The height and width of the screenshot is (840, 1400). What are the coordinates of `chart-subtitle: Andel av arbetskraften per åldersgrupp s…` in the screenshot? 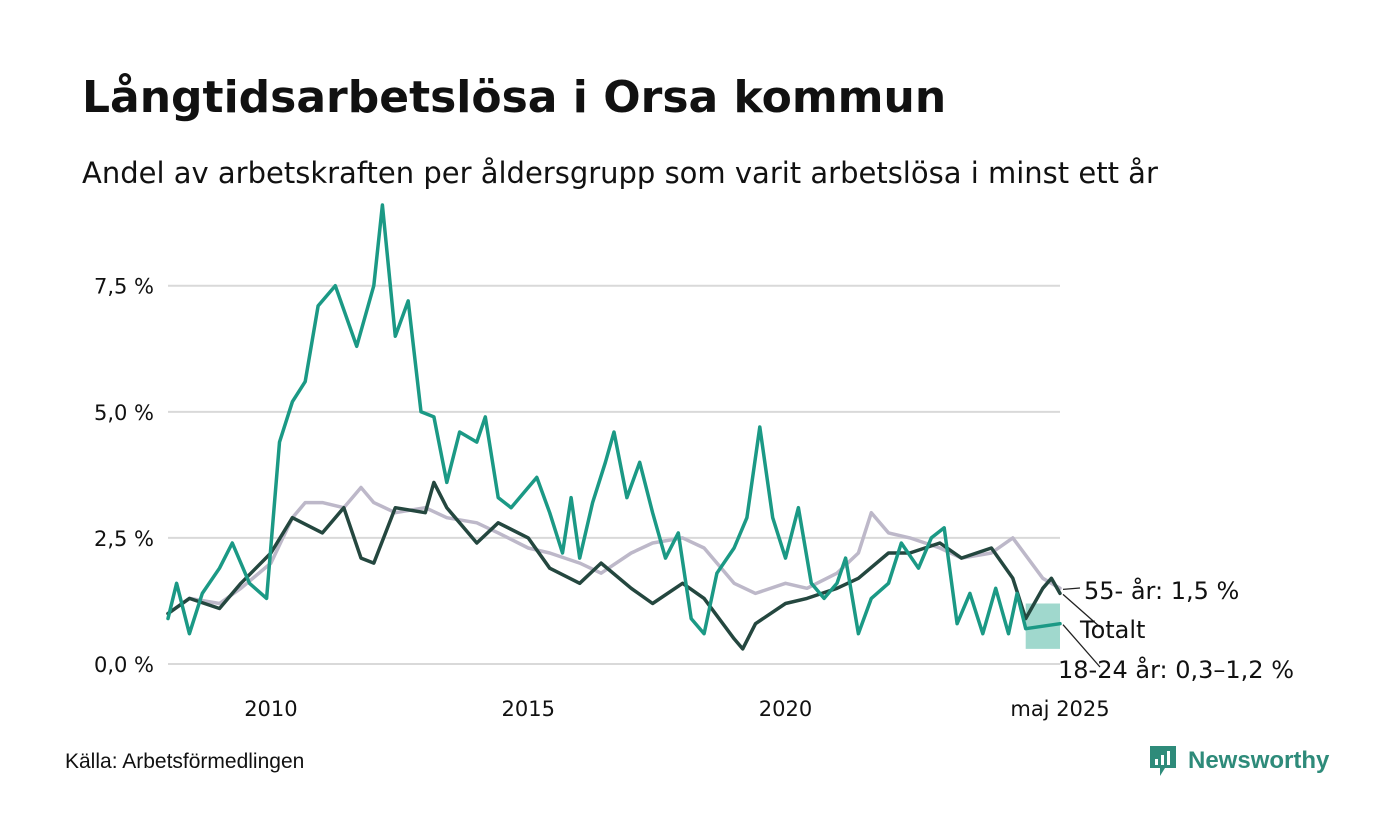 It's located at (620, 173).